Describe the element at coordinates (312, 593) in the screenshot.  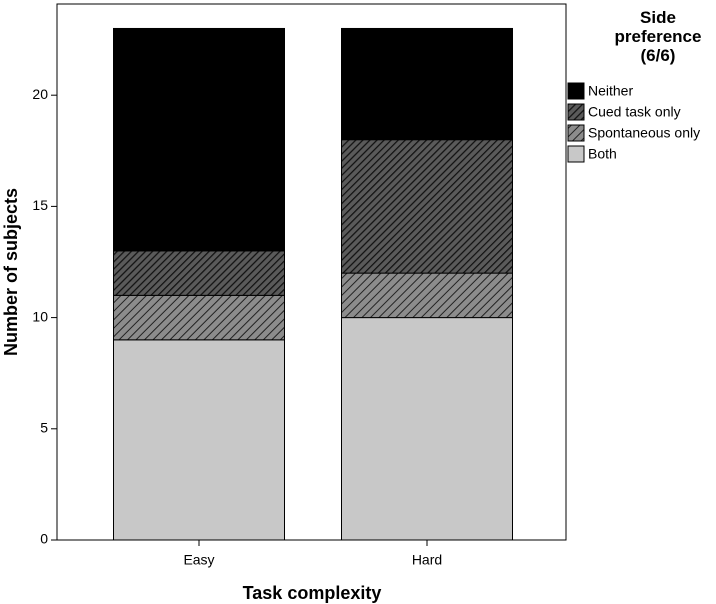
I see `x-axis-label: Task complexity` at that location.